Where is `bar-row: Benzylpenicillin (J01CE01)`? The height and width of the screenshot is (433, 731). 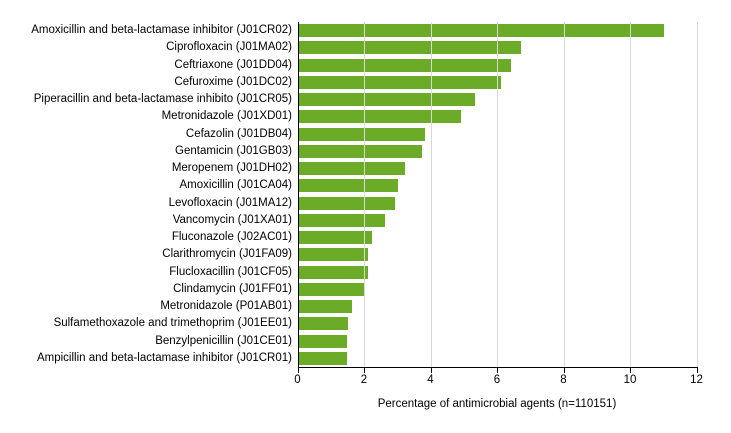 bar-row: Benzylpenicillin (J01CE01) is located at coordinates (365, 341).